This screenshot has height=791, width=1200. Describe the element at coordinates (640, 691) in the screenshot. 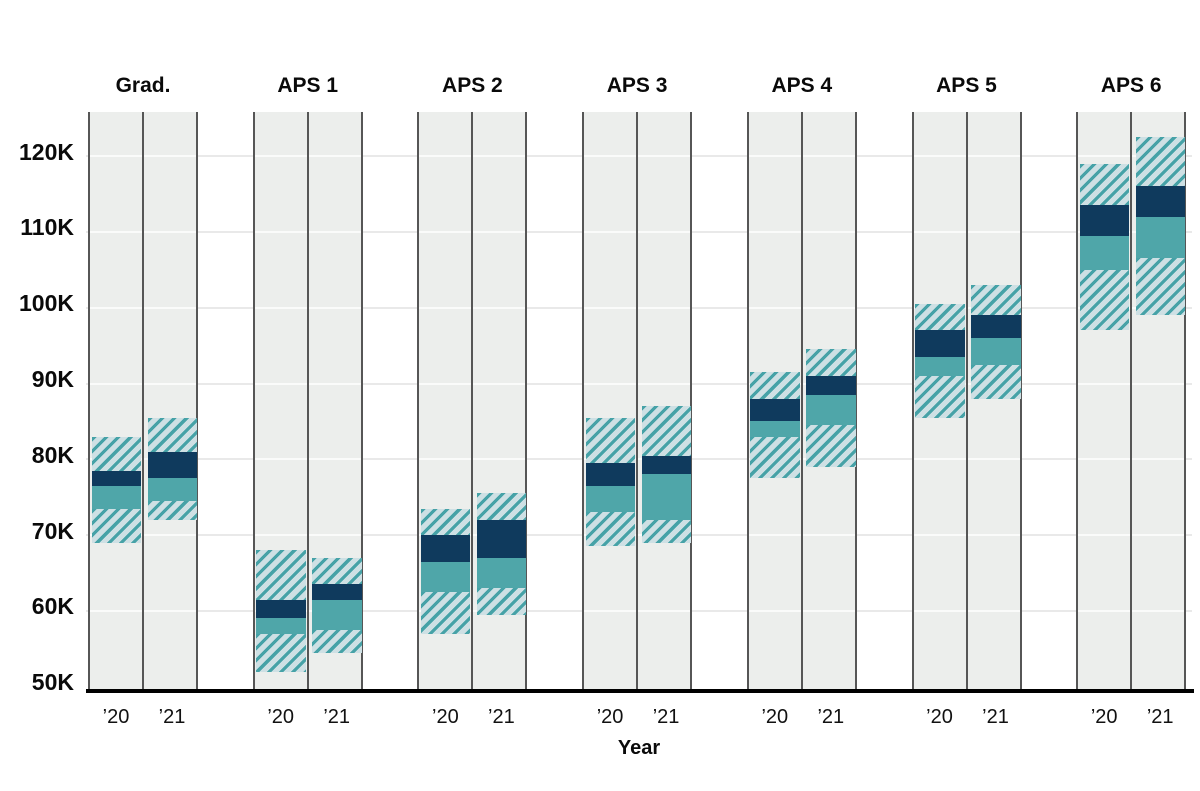

I see `x-axis-line` at that location.